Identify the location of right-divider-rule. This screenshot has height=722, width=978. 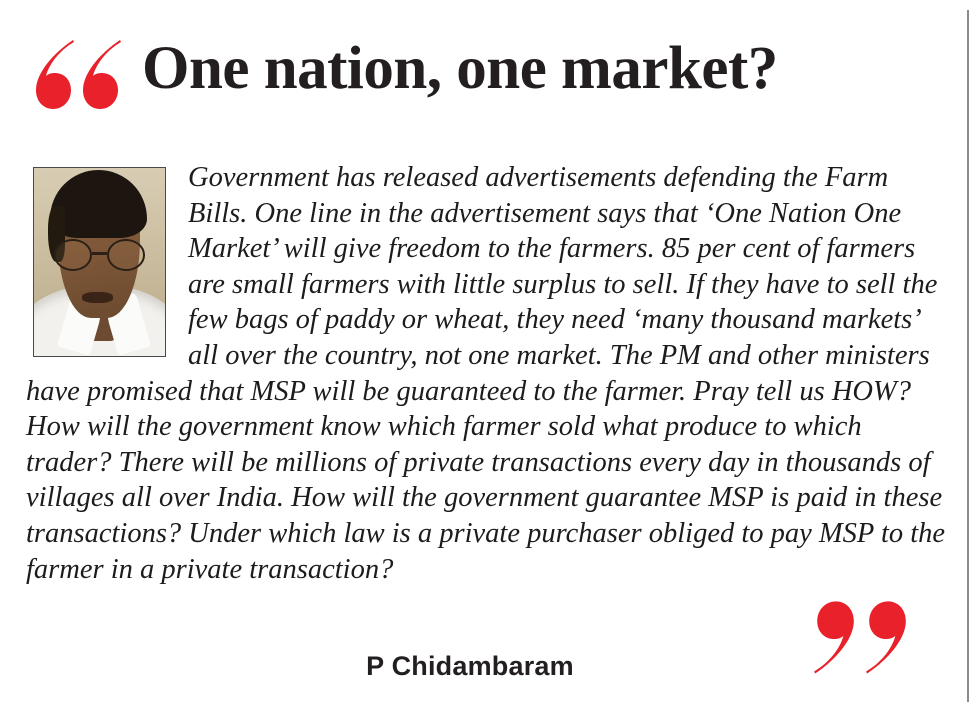
(968, 356).